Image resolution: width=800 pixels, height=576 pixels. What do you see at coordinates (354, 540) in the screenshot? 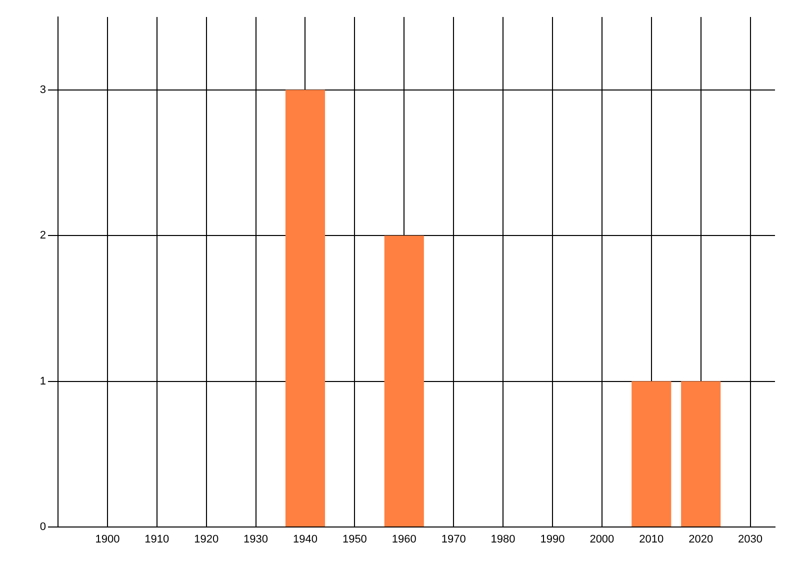
I see `x-tick-label: 1950` at bounding box center [354, 540].